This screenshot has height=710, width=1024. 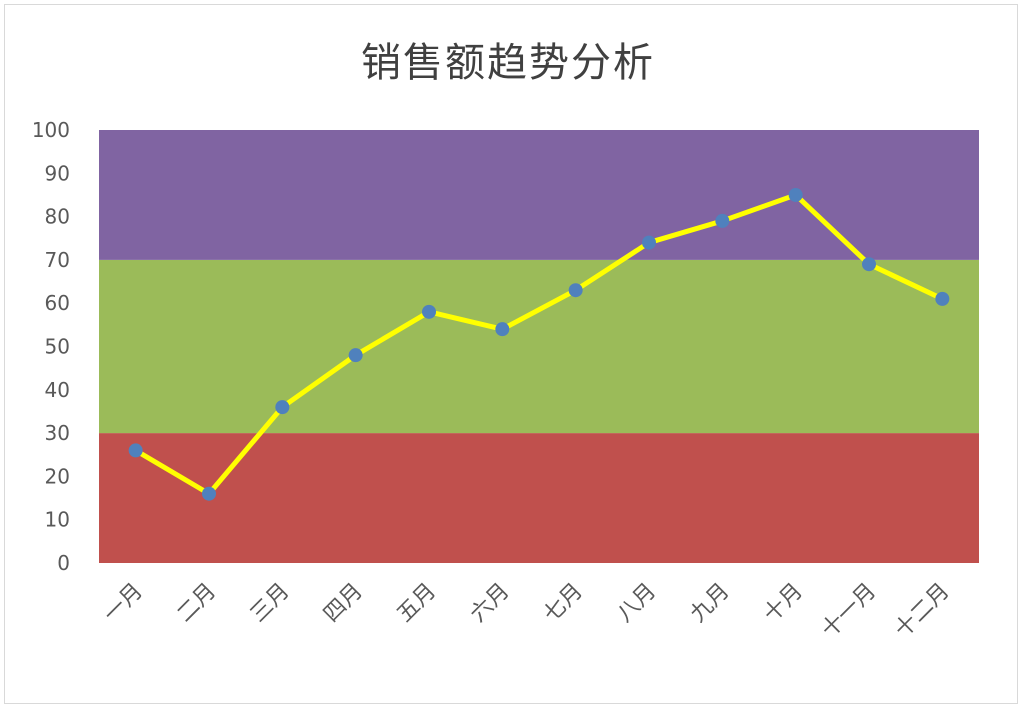 What do you see at coordinates (57, 303) in the screenshot?
I see `y-tick-label: 60` at bounding box center [57, 303].